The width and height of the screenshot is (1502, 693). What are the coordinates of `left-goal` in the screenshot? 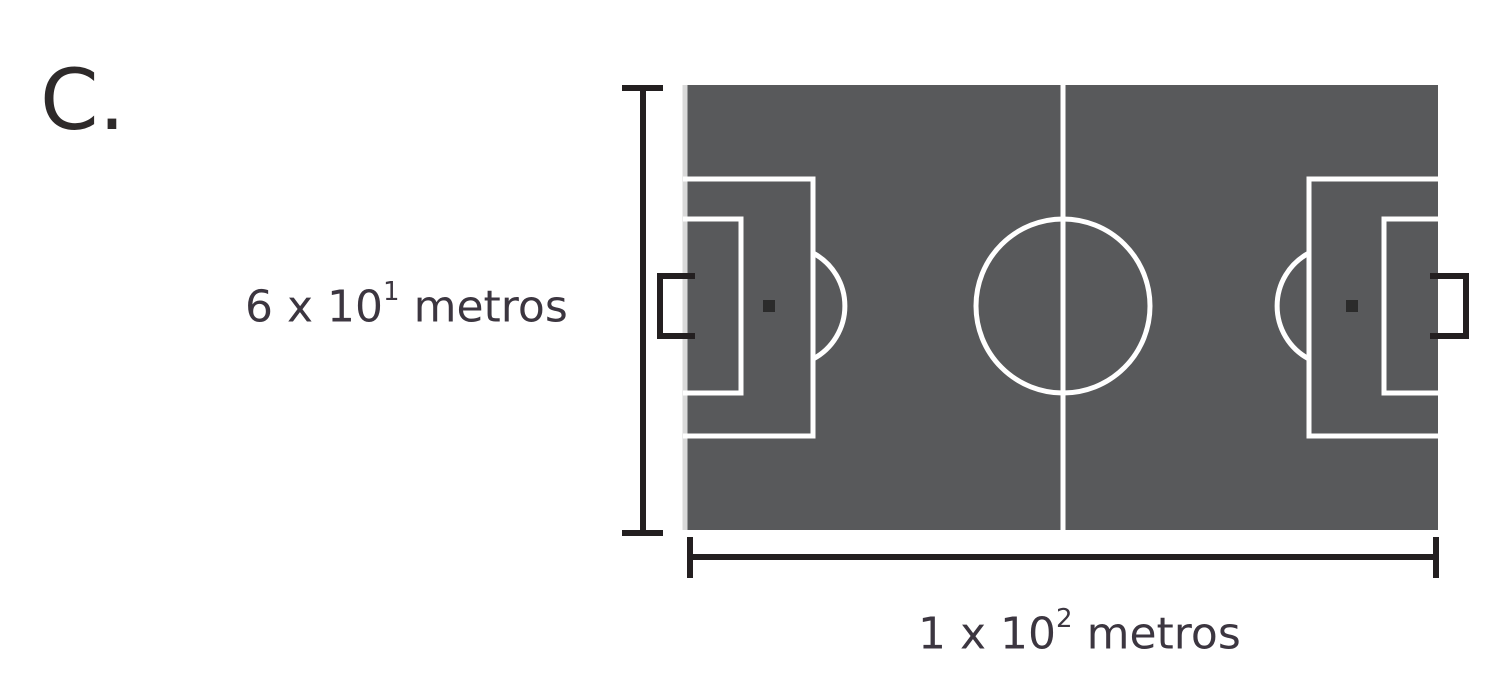 It's located at (676, 306).